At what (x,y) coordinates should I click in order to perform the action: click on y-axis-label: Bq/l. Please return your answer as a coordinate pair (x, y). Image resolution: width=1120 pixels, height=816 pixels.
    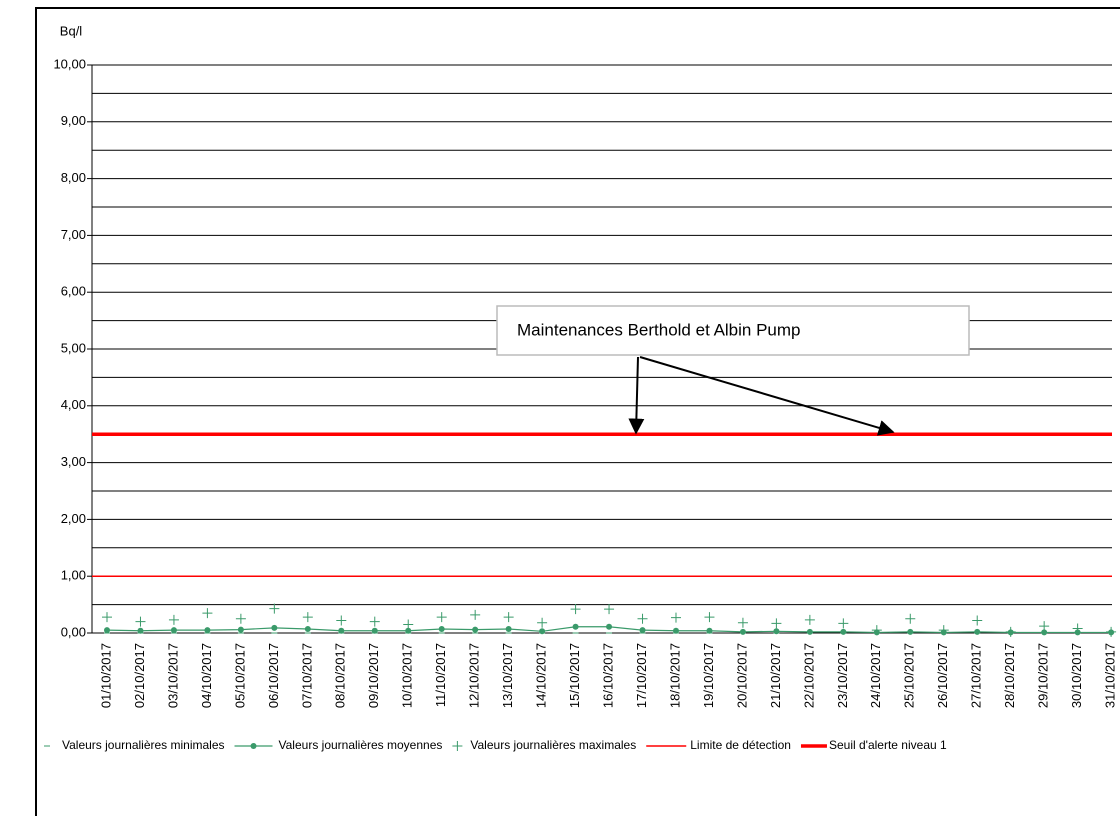
    Looking at the image, I should click on (71, 30).